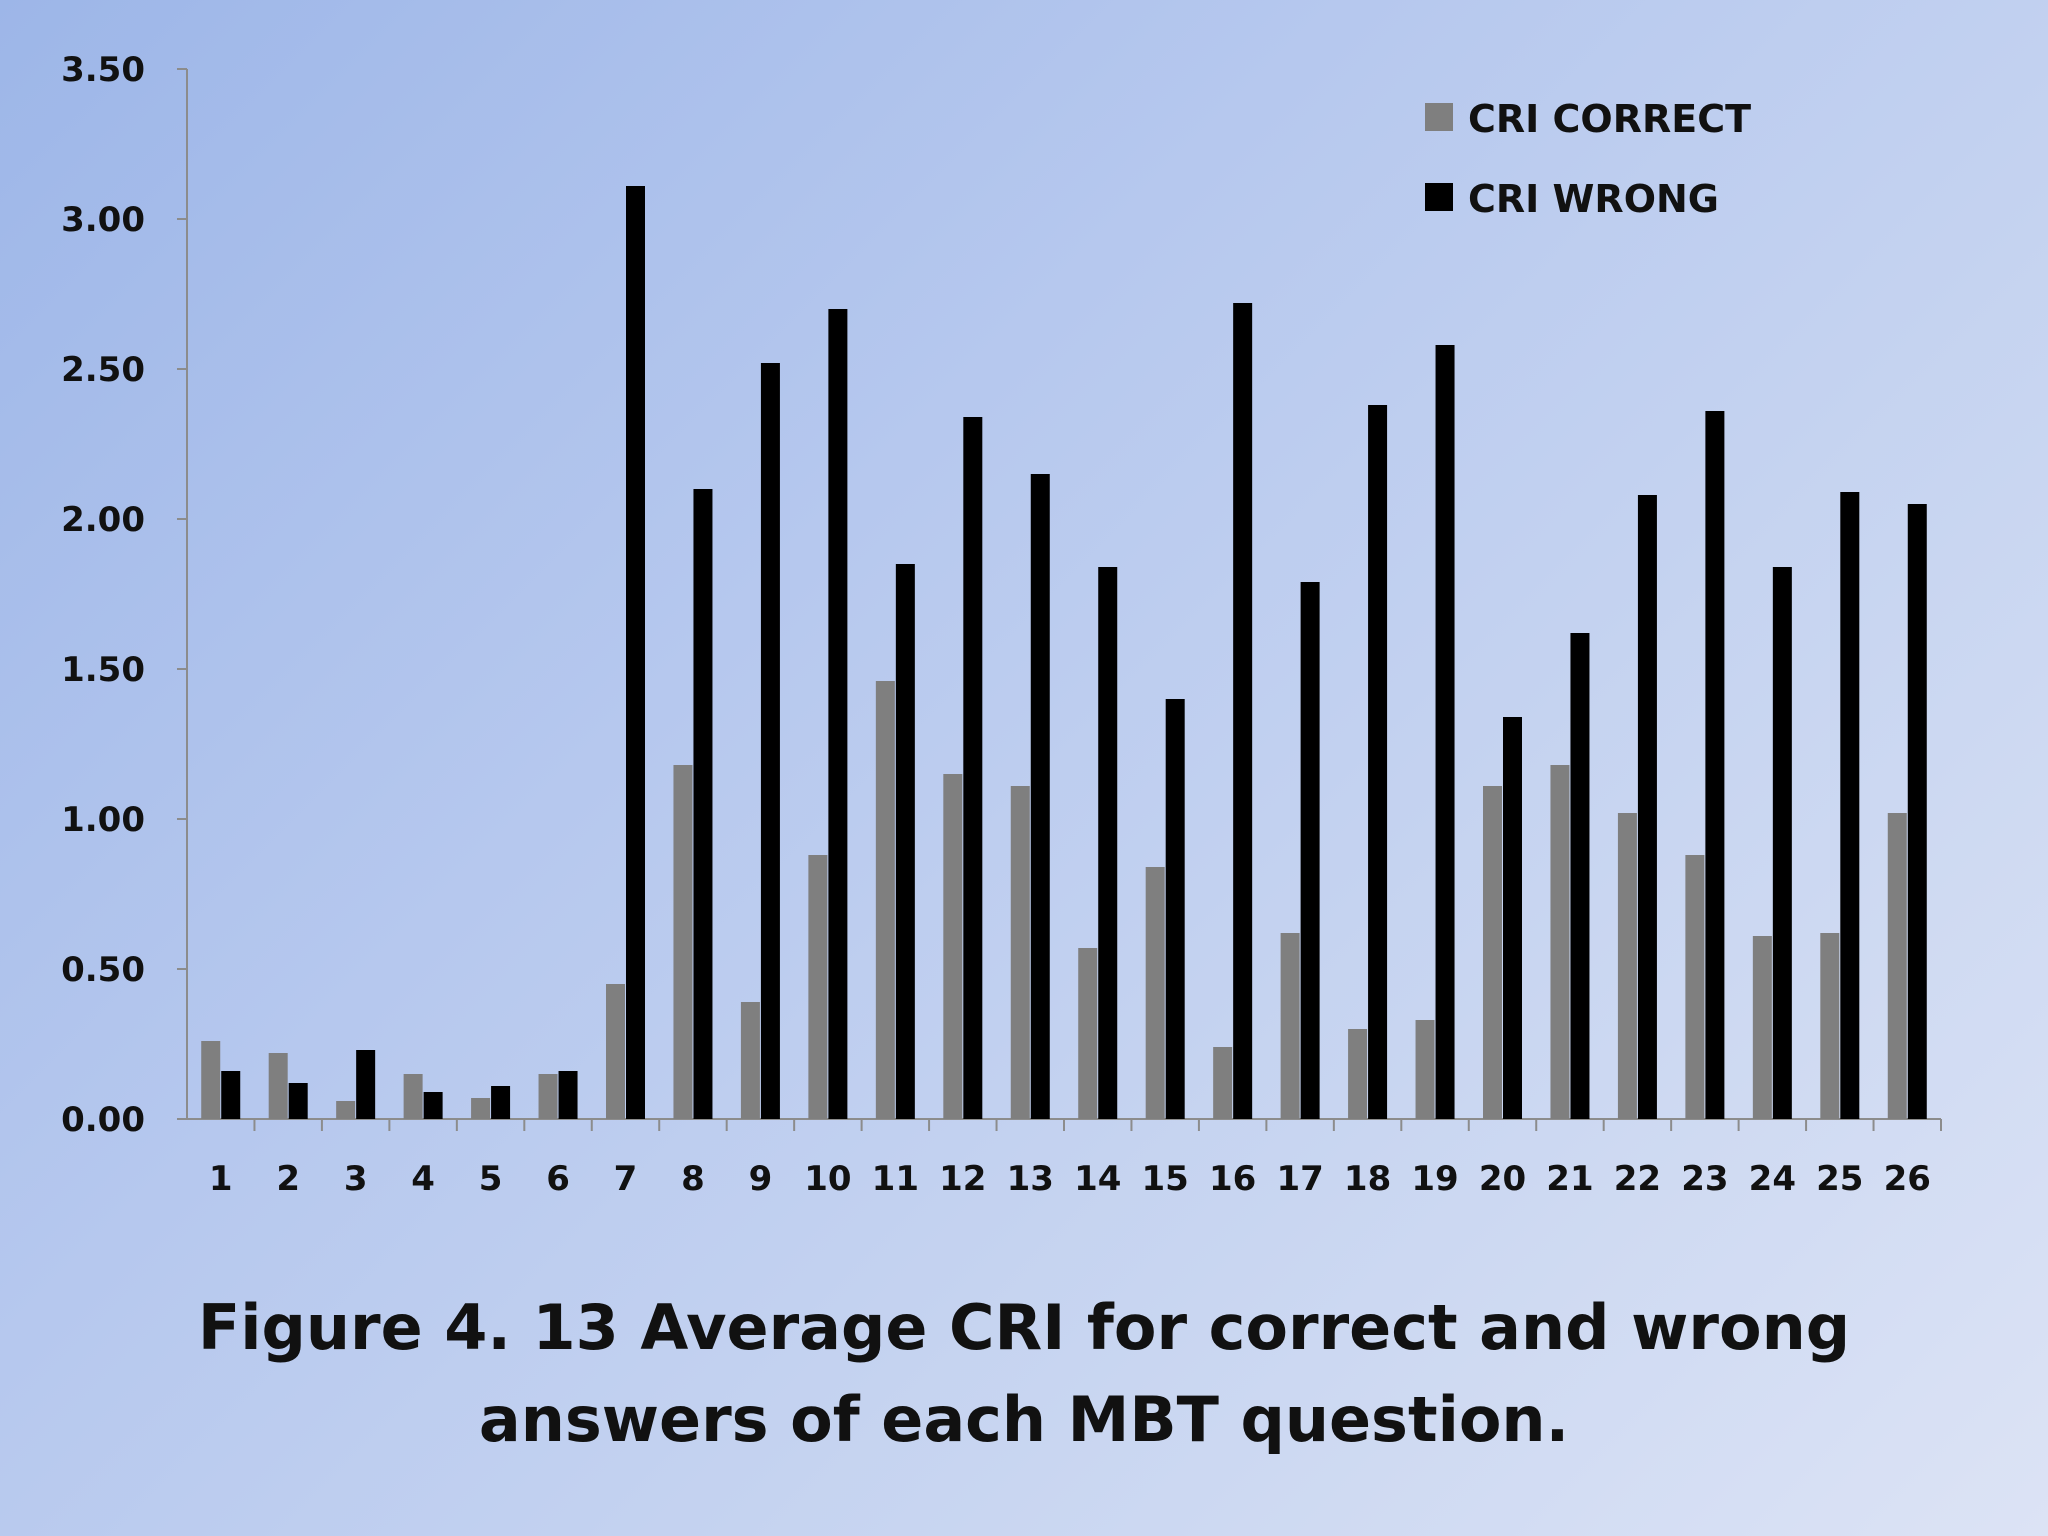 The image size is (2048, 1536). What do you see at coordinates (124, 595) in the screenshot?
I see `y-axis: 0.00 0.50 1.00 1.50 2.00 2.50 3.00 3.50` at bounding box center [124, 595].